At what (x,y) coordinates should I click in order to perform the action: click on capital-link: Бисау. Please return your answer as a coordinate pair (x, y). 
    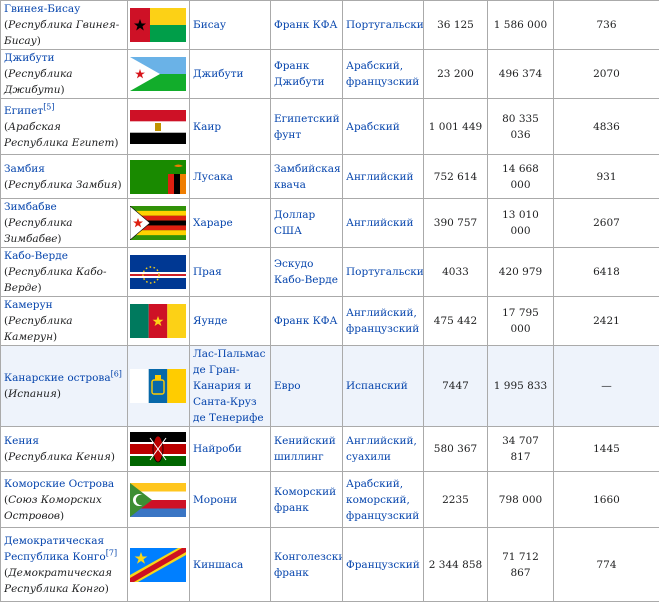
    Looking at the image, I should click on (209, 25).